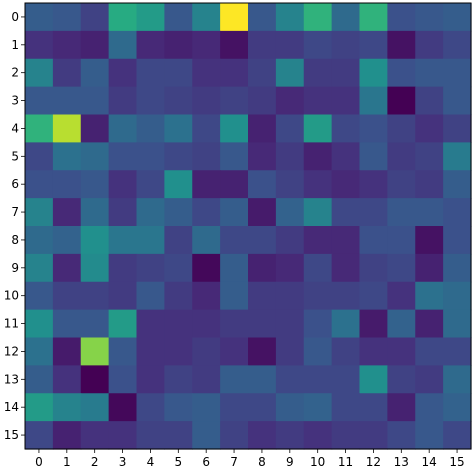 This screenshot has width=474, height=474. I want to click on heatmap-cell-r9-c10, so click(318, 268).